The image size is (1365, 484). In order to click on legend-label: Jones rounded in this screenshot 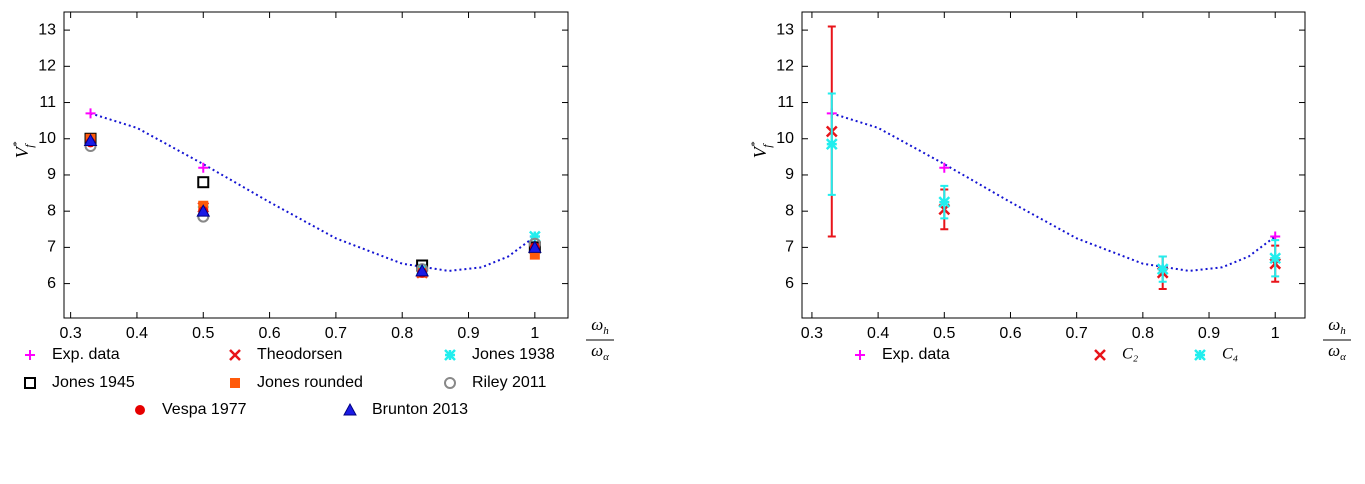, I will do `click(310, 382)`.